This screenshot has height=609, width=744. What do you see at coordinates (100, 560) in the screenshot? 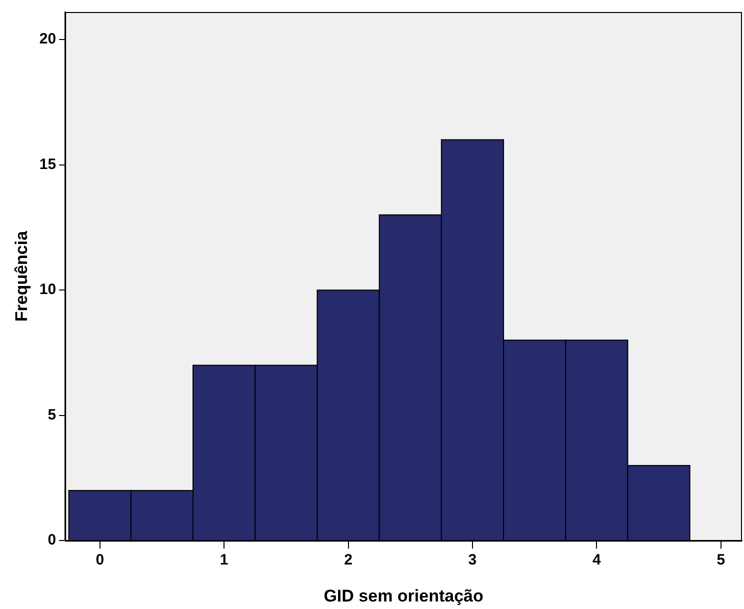
I see `x-tick-label: 0` at bounding box center [100, 560].